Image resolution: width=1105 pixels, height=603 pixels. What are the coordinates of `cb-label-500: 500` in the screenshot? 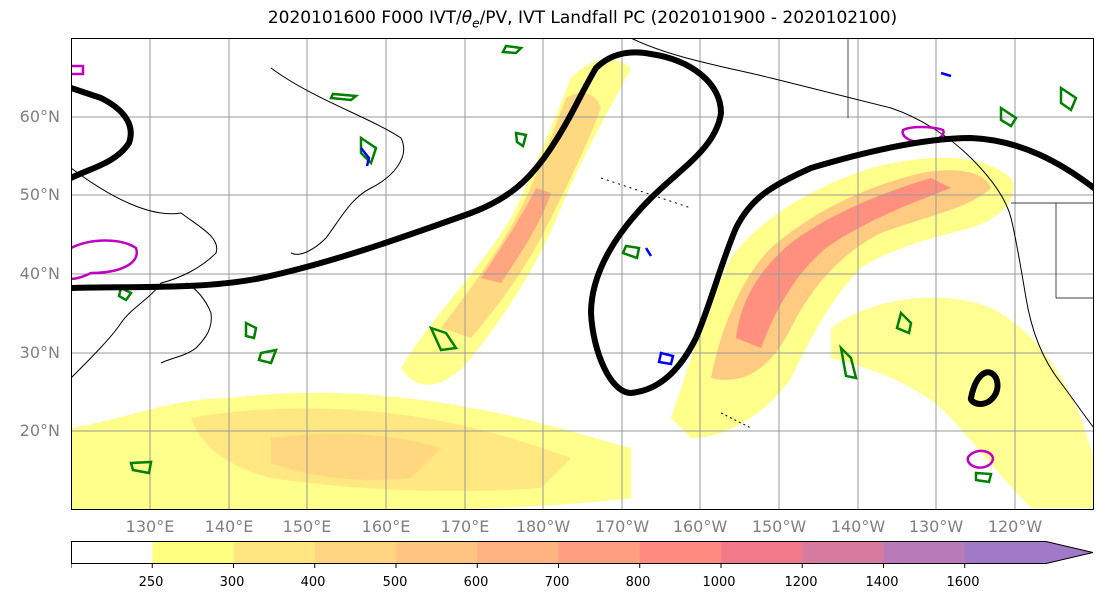 It's located at (395, 582).